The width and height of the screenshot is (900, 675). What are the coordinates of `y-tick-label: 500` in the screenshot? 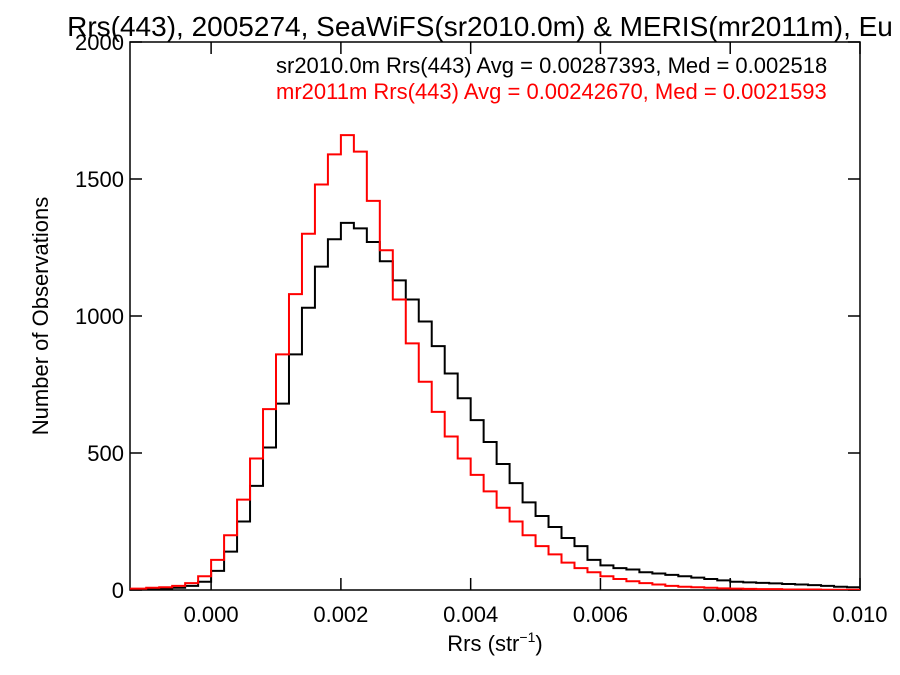 It's located at (105, 453).